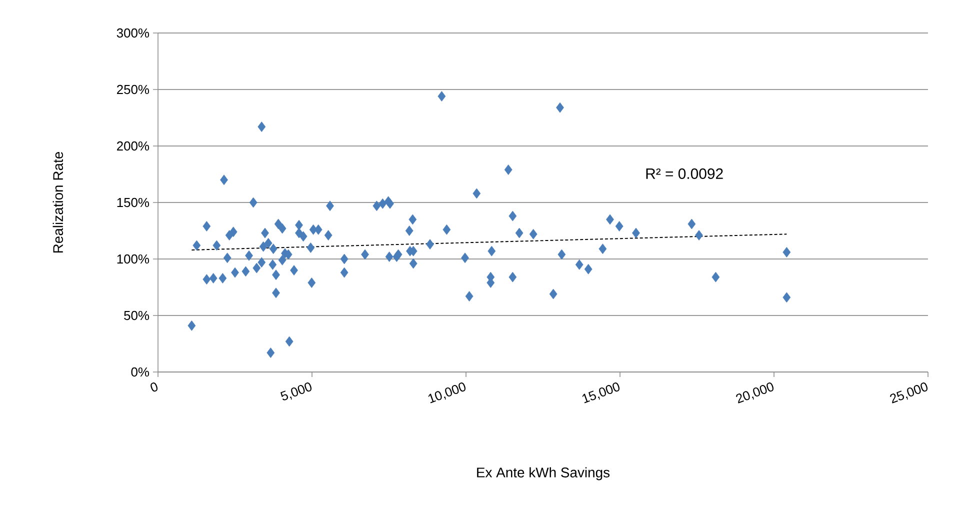 Image resolution: width=956 pixels, height=514 pixels. What do you see at coordinates (58, 202) in the screenshot?
I see `y-axis-title: Realization Rate` at bounding box center [58, 202].